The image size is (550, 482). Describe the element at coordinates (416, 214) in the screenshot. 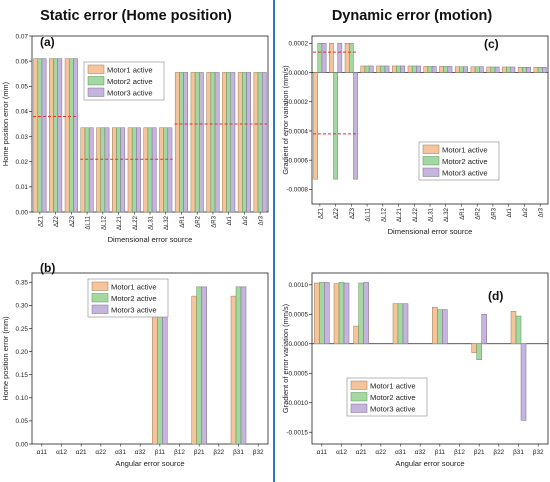

I see `x-tick-label: ΔL22` at that location.